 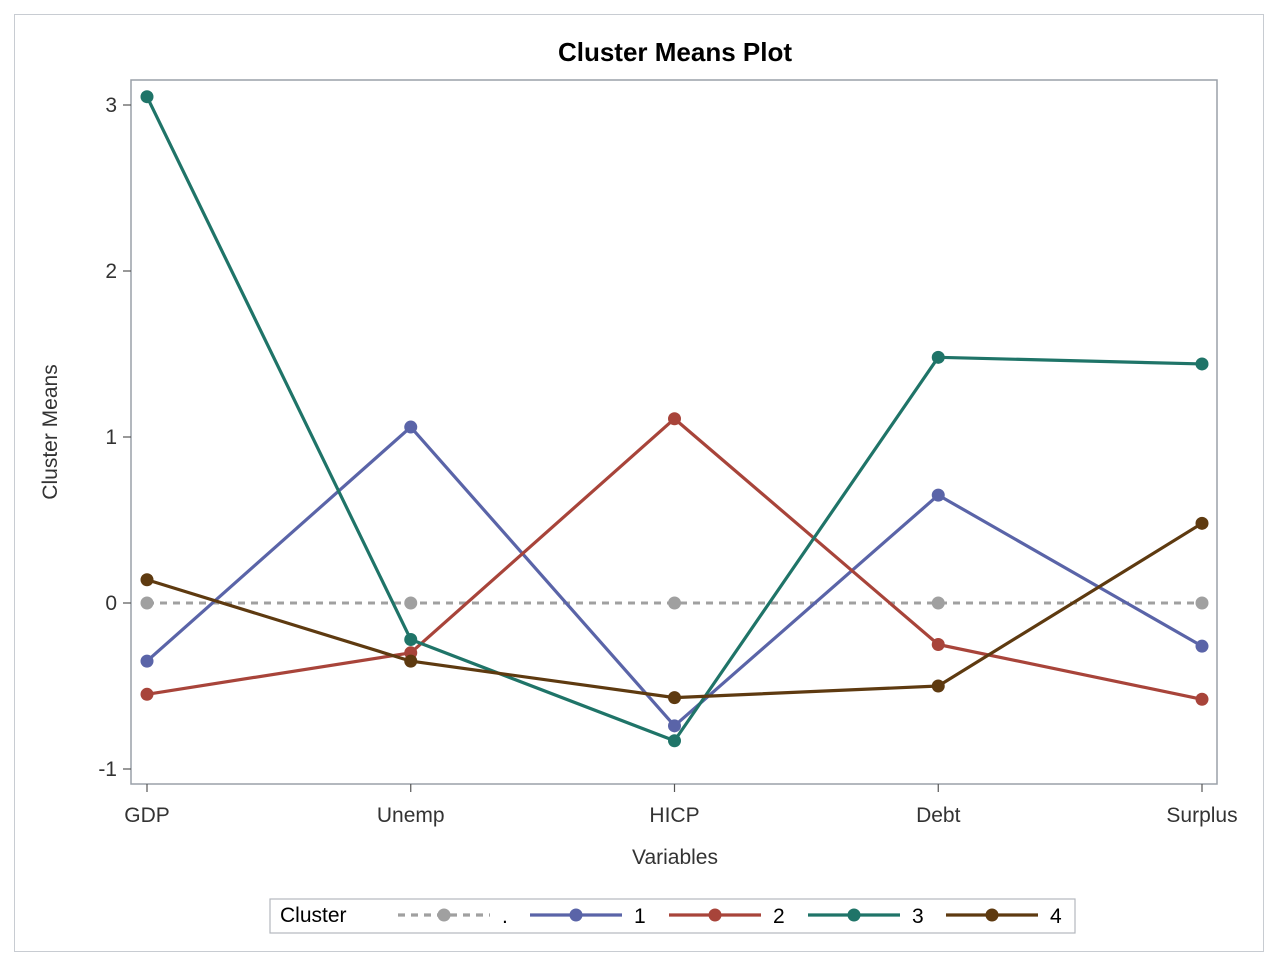 I want to click on legend-item: 3, so click(x=866, y=916).